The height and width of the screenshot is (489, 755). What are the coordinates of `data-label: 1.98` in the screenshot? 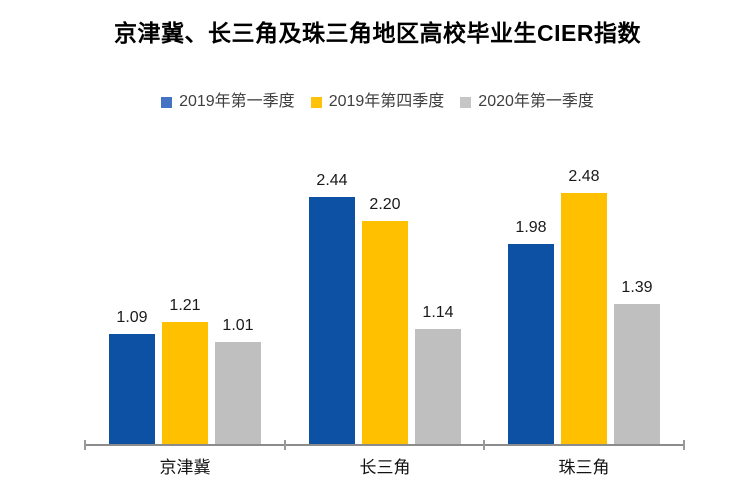 It's located at (531, 227).